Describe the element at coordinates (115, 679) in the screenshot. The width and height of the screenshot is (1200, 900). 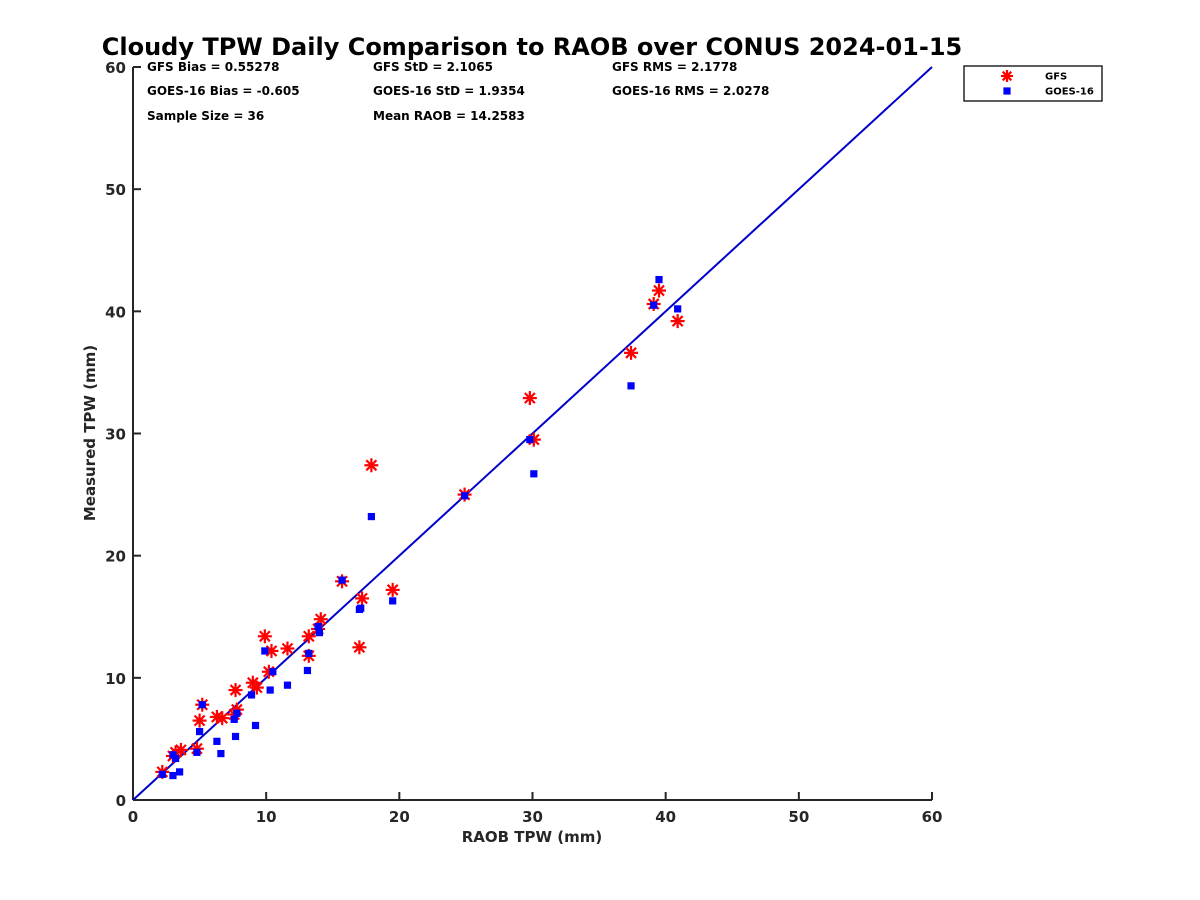
I see `y-tick-label: 10` at that location.